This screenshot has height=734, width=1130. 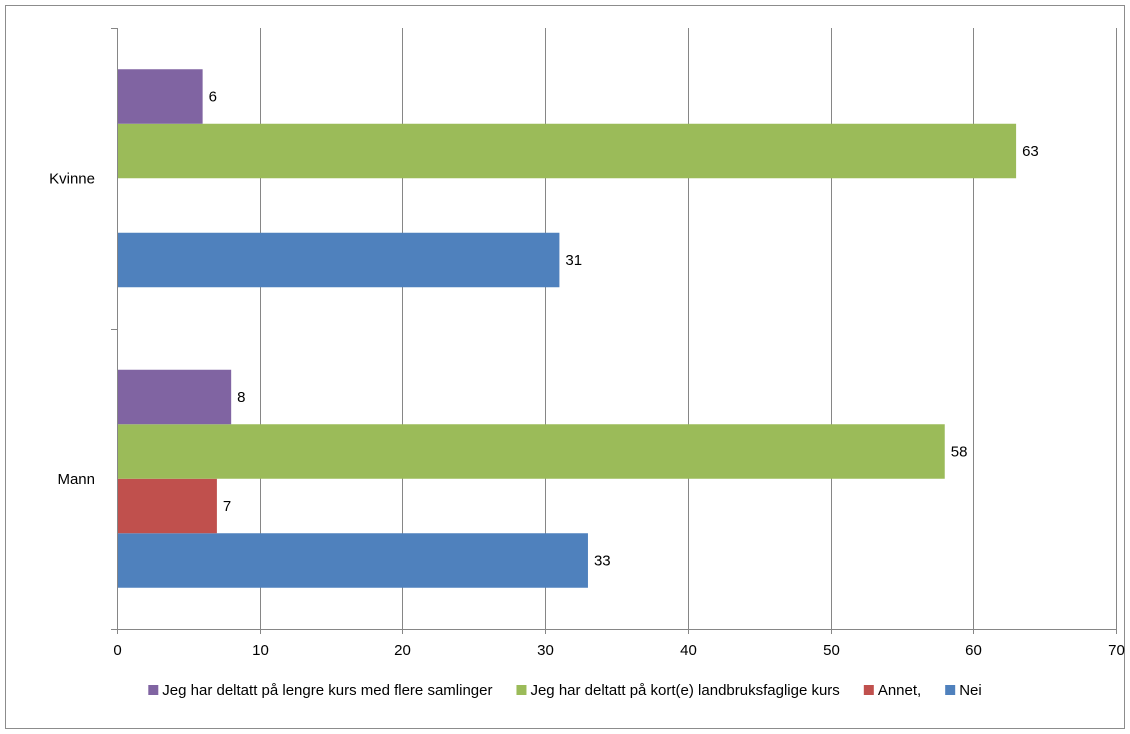 What do you see at coordinates (241, 397) in the screenshot?
I see `data-label: 8` at bounding box center [241, 397].